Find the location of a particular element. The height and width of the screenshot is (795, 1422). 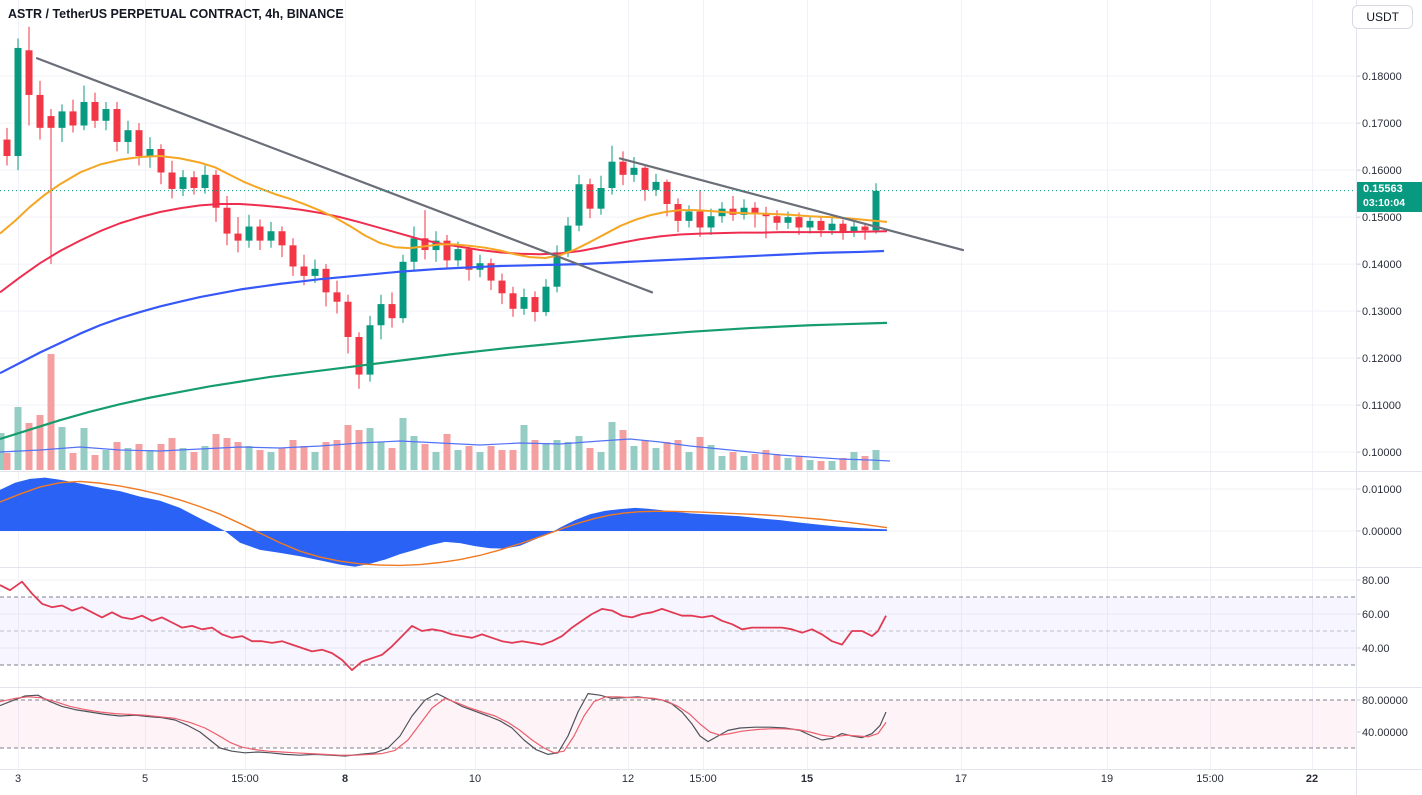

time-axis-label: 22 is located at coordinates (1312, 779).